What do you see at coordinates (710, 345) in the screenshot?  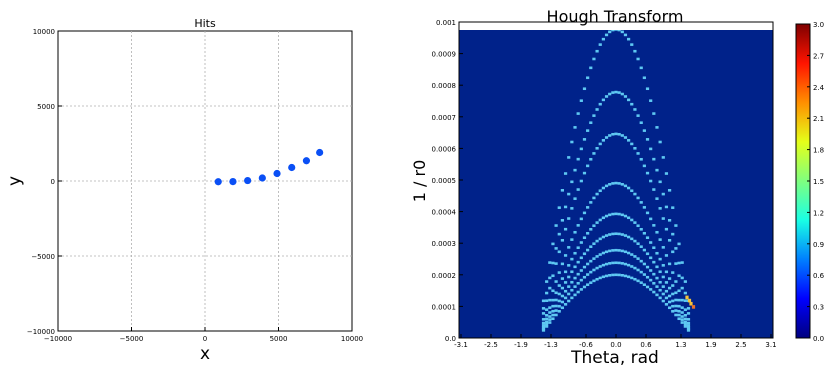 I see `hough-x-tick-label: 1.9` at bounding box center [710, 345].